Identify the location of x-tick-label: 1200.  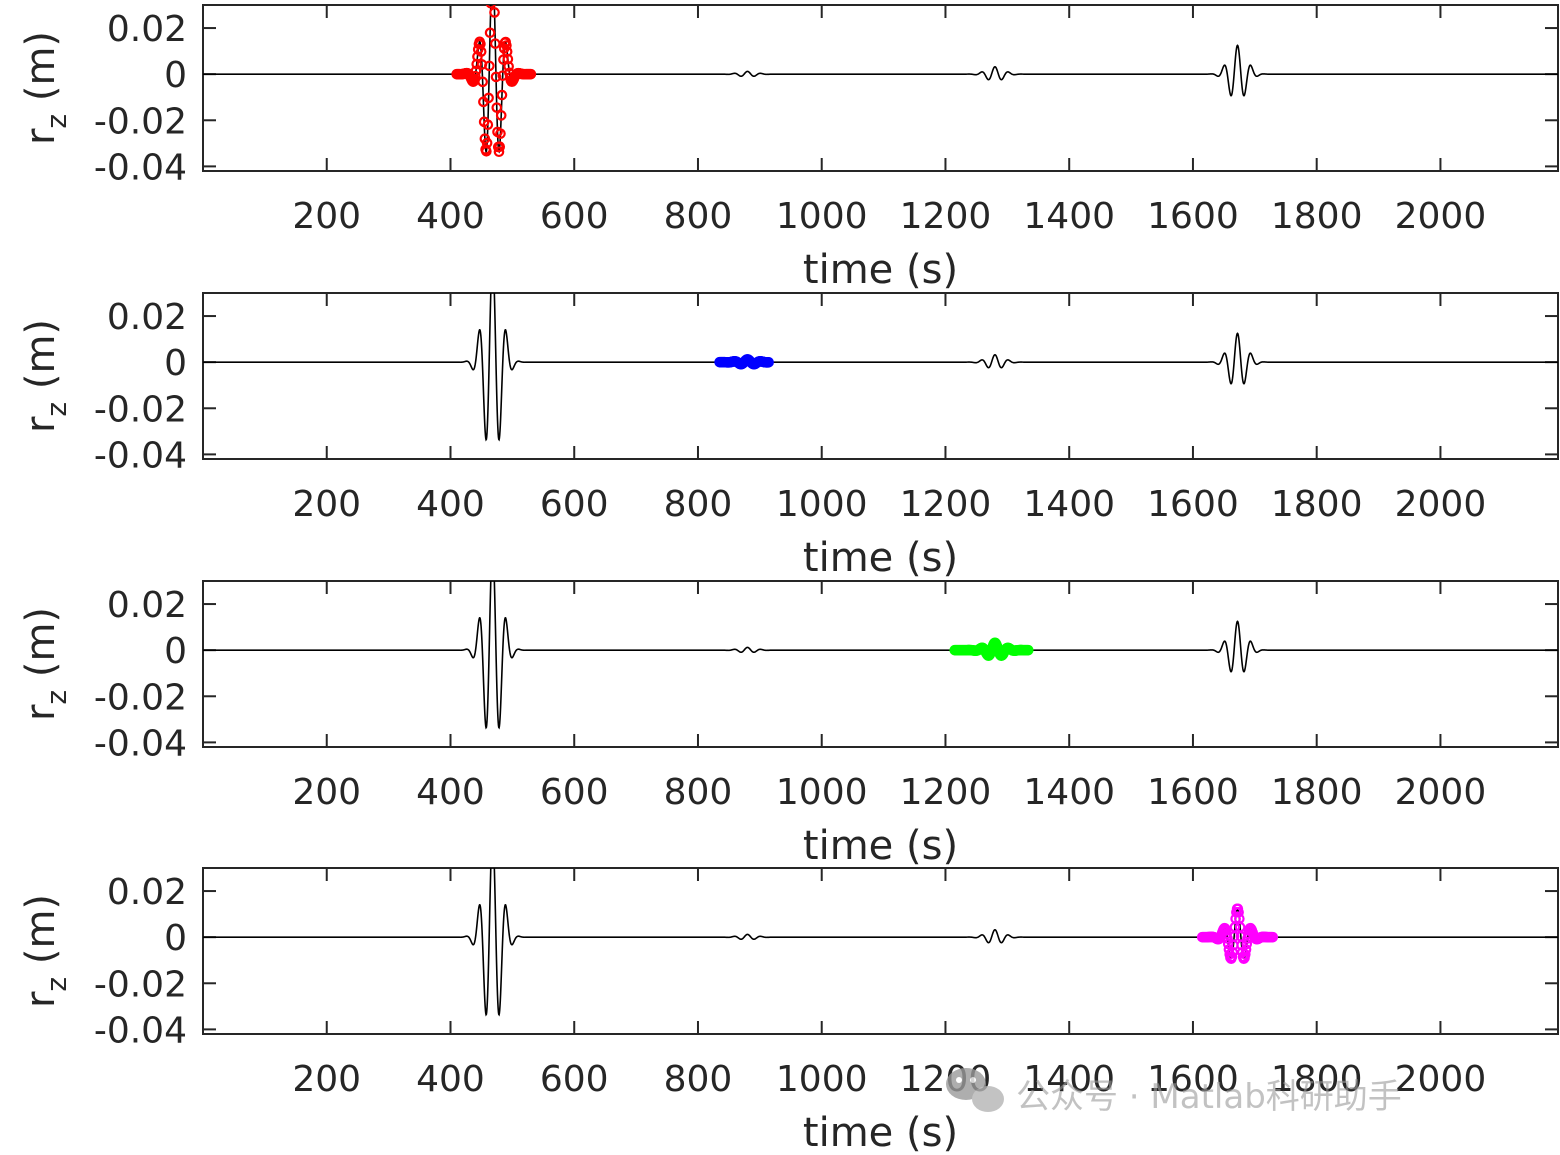
(946, 504).